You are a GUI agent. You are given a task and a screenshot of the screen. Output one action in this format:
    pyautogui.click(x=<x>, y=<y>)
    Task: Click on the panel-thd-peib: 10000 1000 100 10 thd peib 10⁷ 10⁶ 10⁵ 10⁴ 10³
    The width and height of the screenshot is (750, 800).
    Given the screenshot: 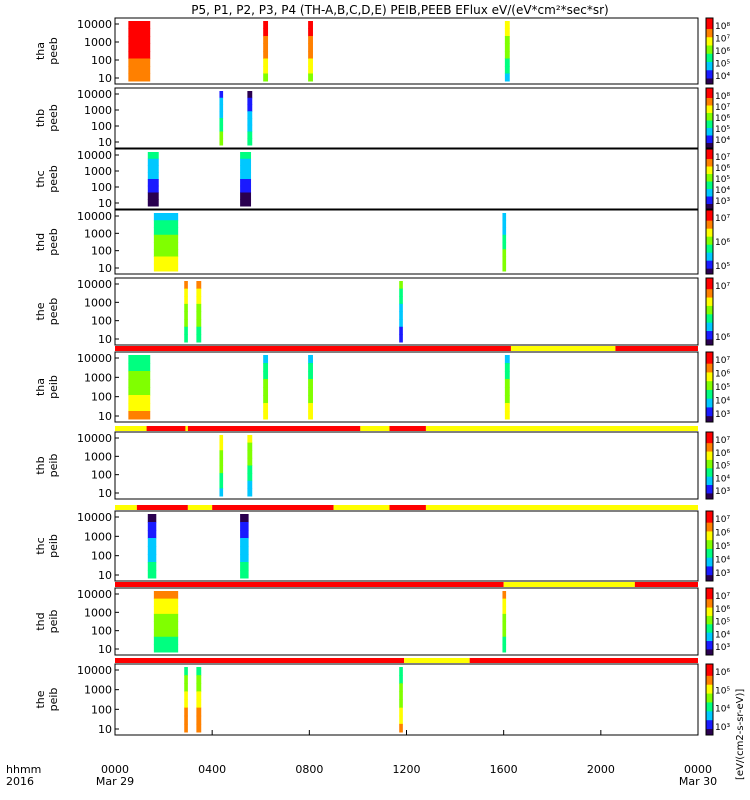 What is the action you would take?
    pyautogui.click(x=382, y=621)
    